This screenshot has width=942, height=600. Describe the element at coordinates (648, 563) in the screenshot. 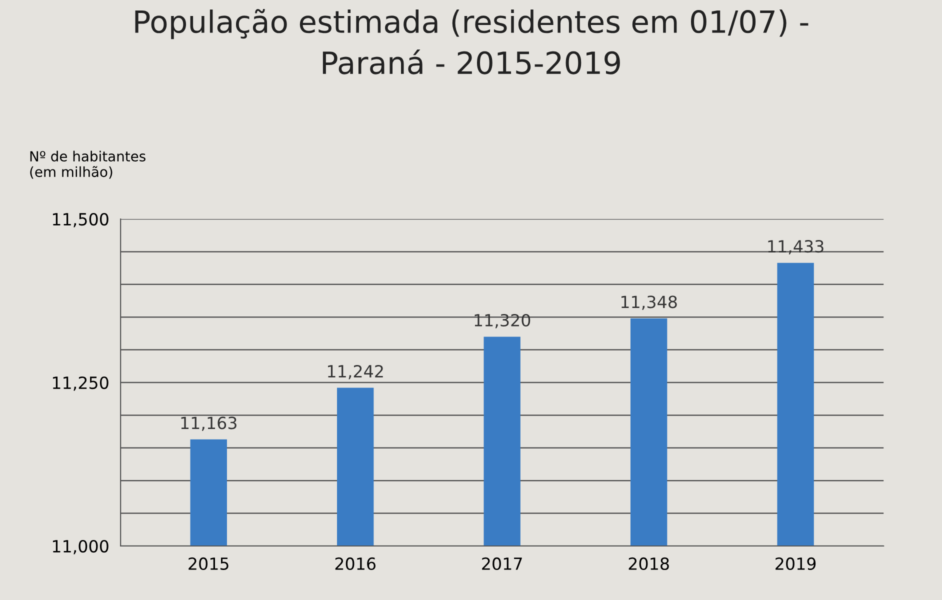

I see `x-tick-label: 2018` at that location.